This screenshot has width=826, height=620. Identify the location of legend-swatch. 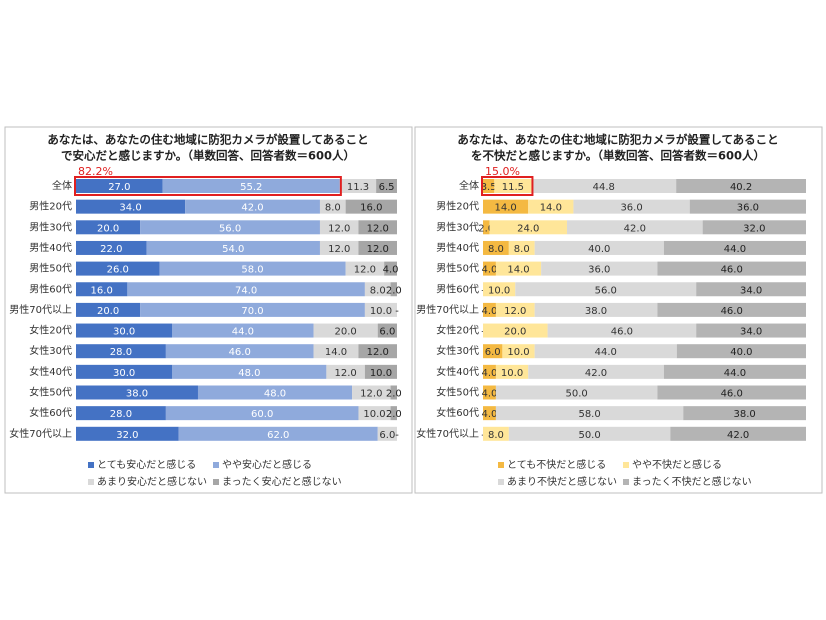
(216, 465).